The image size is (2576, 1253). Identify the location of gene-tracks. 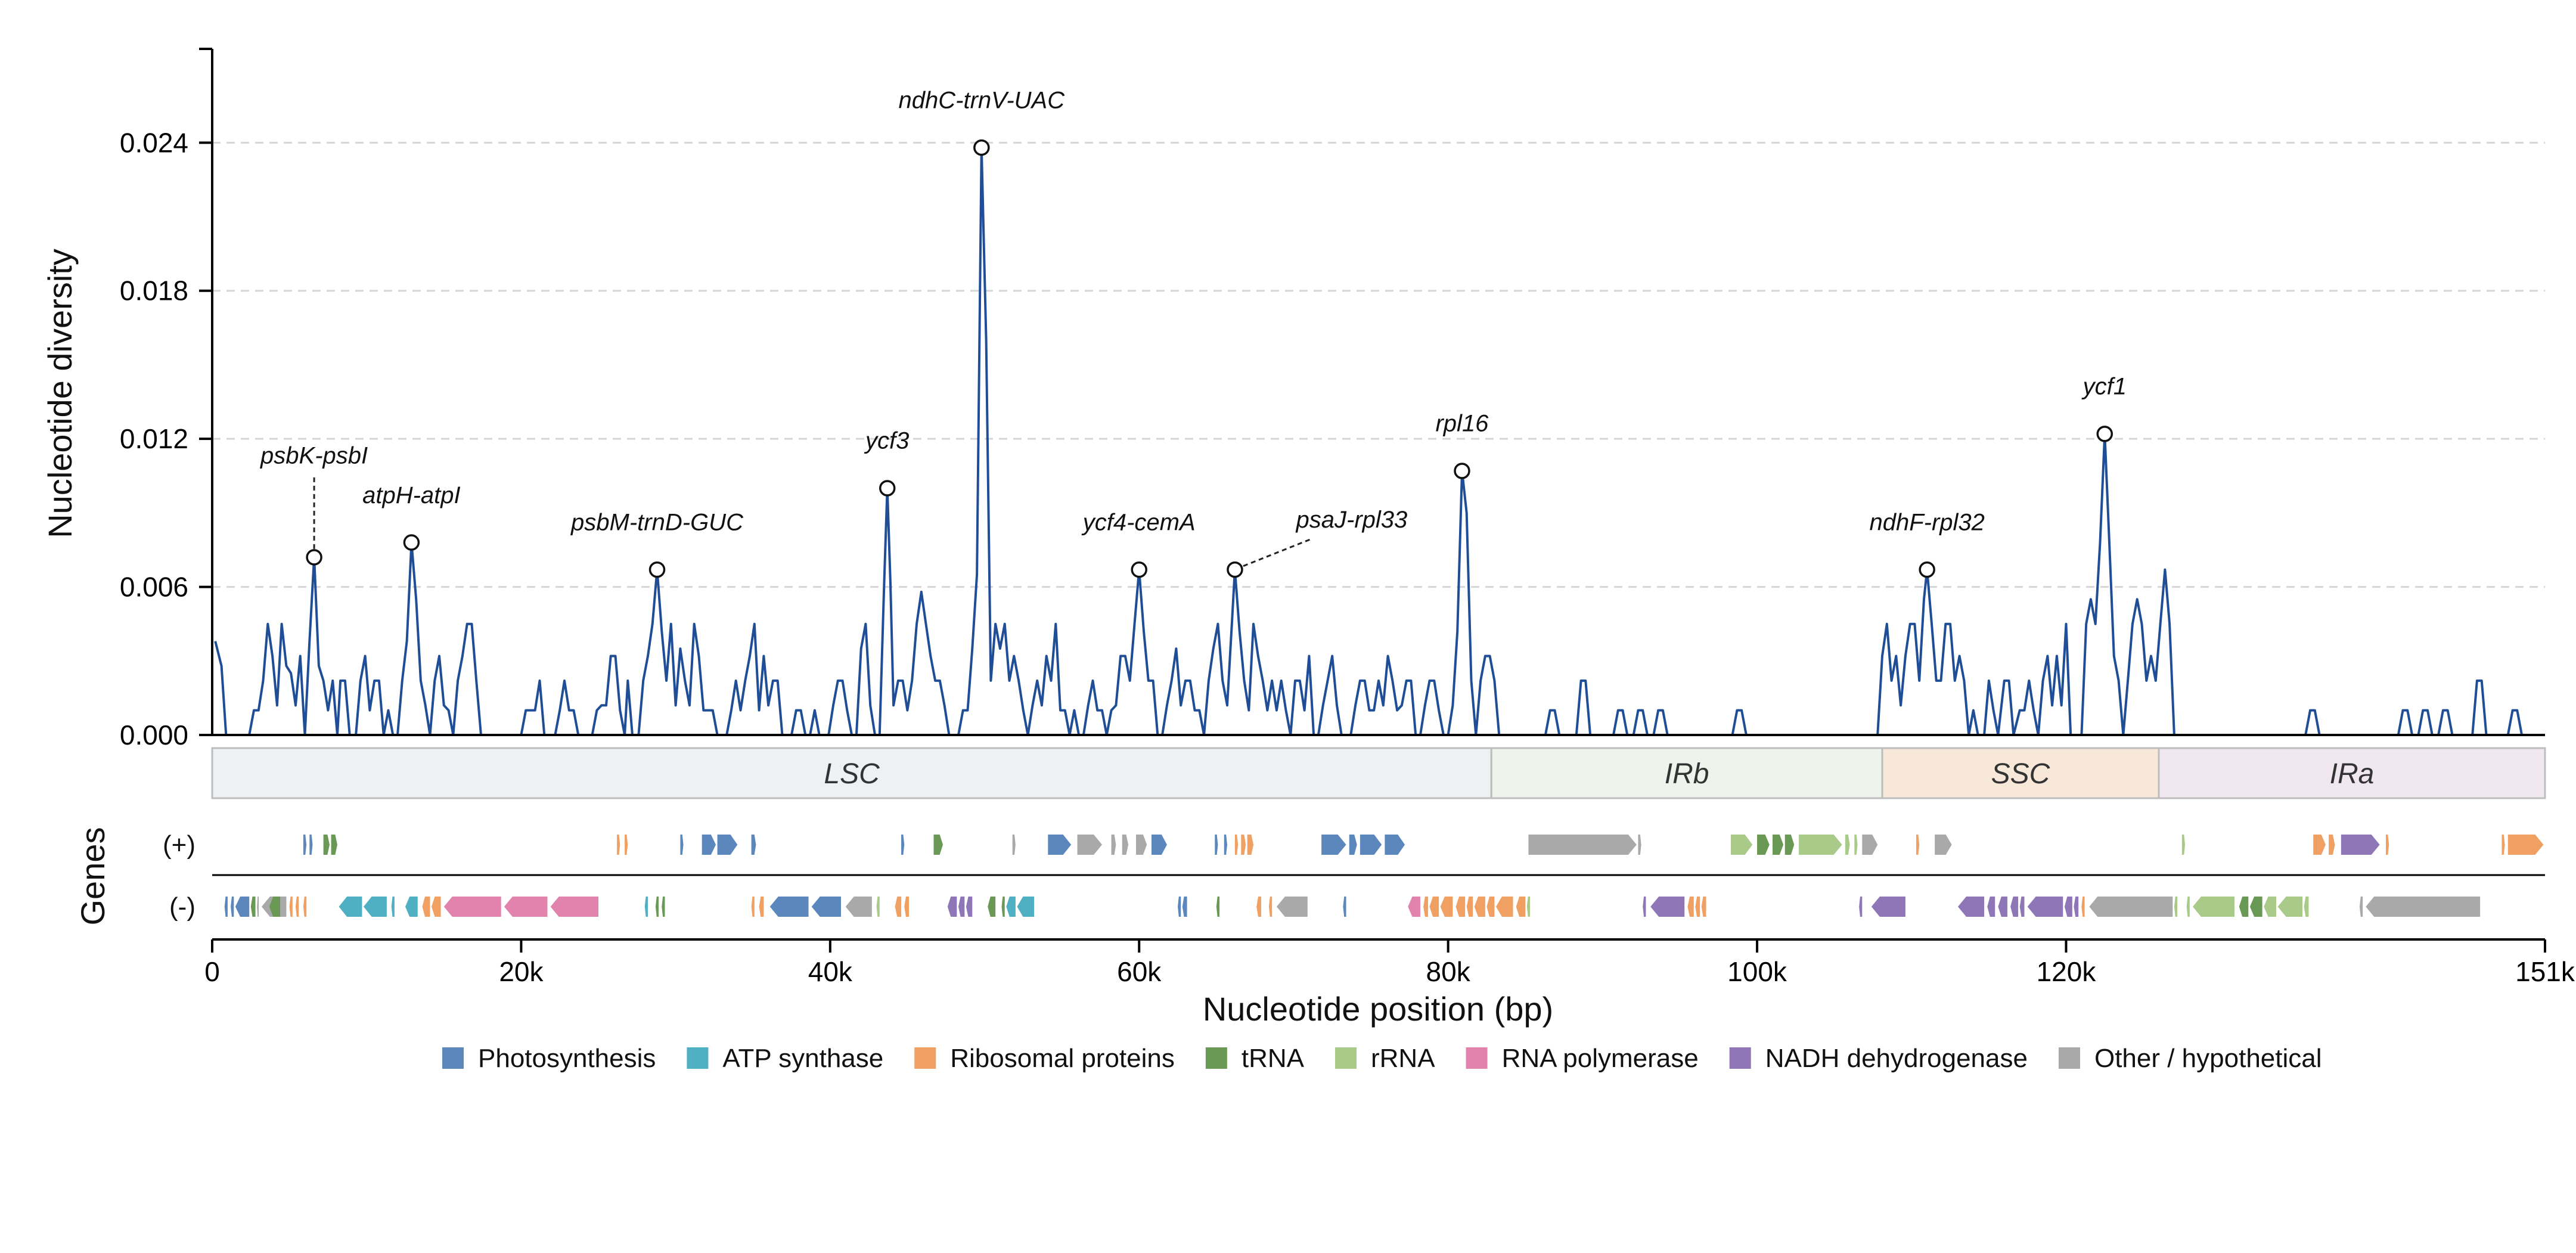
(1384, 876).